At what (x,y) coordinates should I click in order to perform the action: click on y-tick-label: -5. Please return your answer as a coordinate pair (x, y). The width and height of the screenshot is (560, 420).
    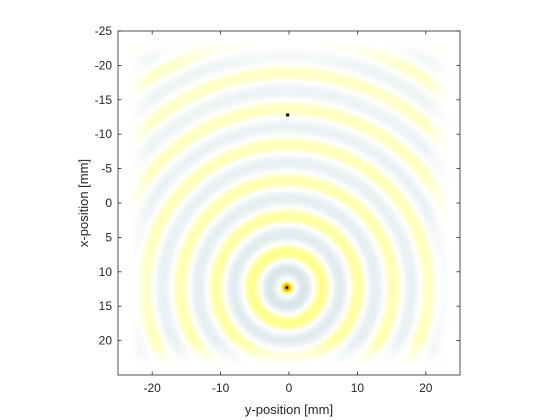
    Looking at the image, I should click on (106, 169).